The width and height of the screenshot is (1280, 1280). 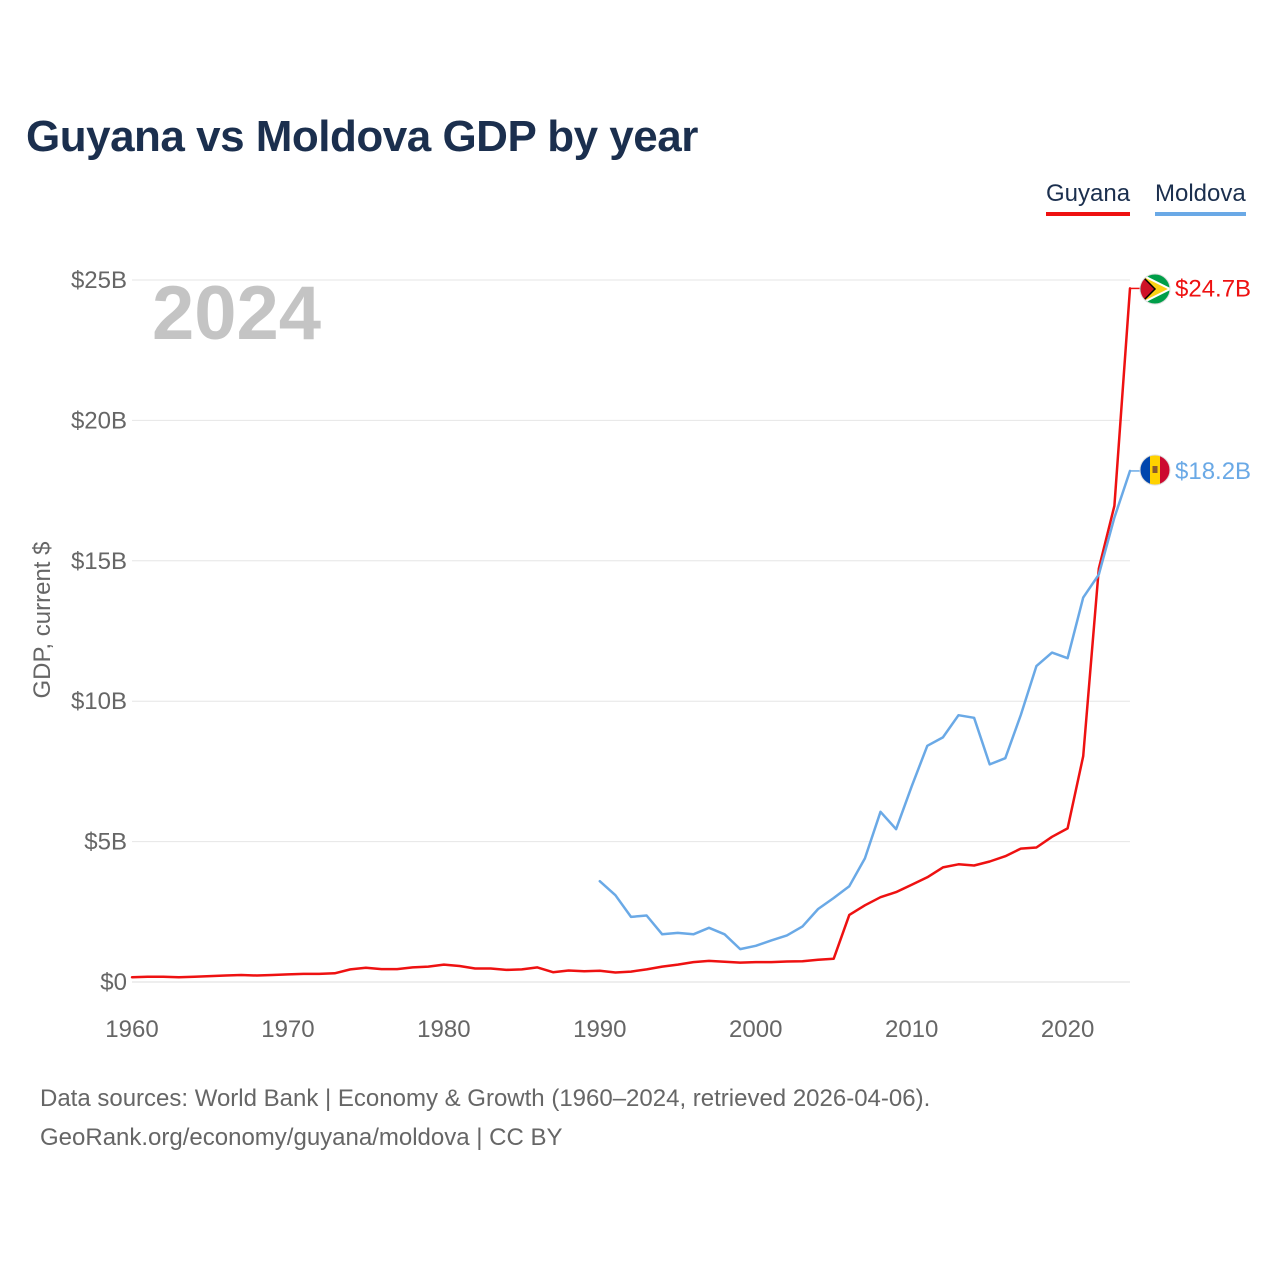 I want to click on x-axis-ticks: 1960 1970 1980 1990 2000 2010 2020, so click(x=599, y=1029).